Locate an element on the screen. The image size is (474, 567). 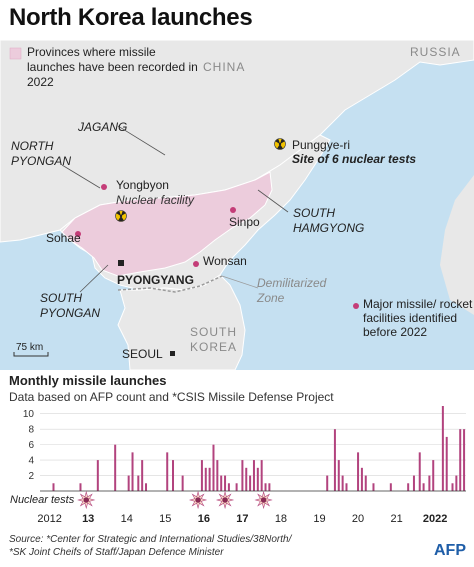
dmz-label: Demilitarized Zone is located at coordinates (292, 290).